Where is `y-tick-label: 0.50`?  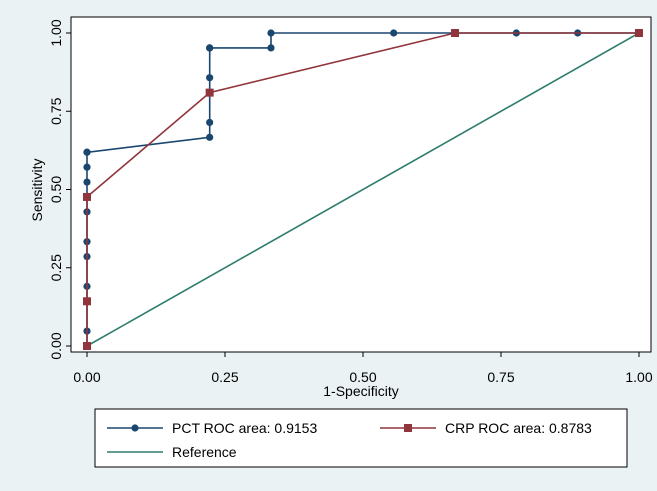 y-tick-label: 0.50 is located at coordinates (56, 189).